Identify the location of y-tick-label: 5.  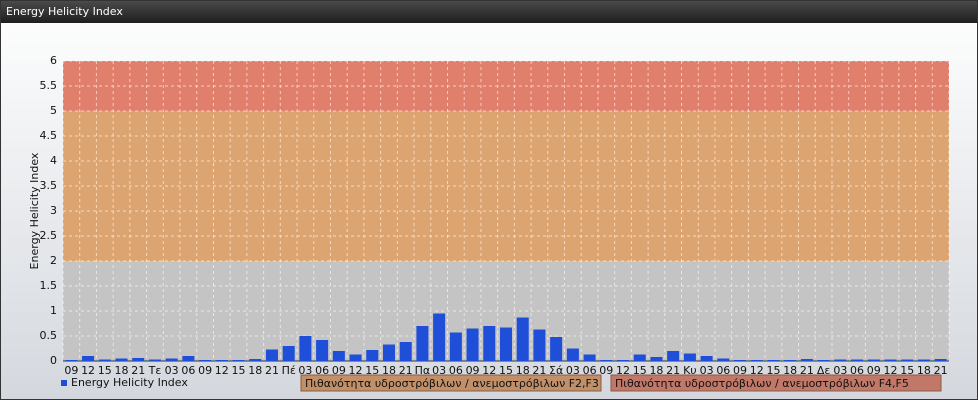
(53, 110).